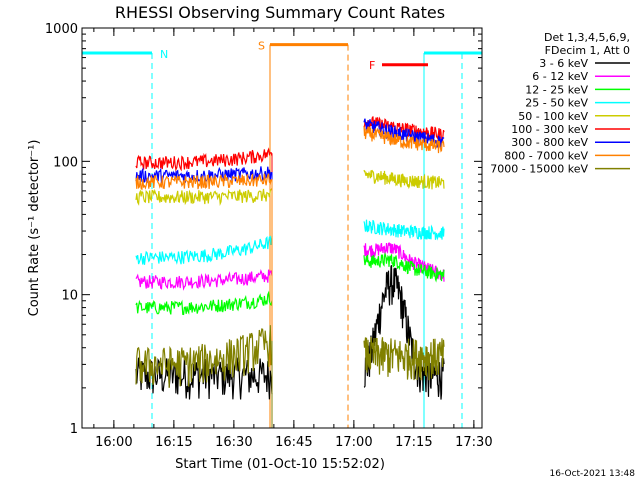 This screenshot has width=640, height=480. Describe the element at coordinates (546, 155) in the screenshot. I see `legend-label-800-7000-kev: 800 - 7000 keV` at that location.